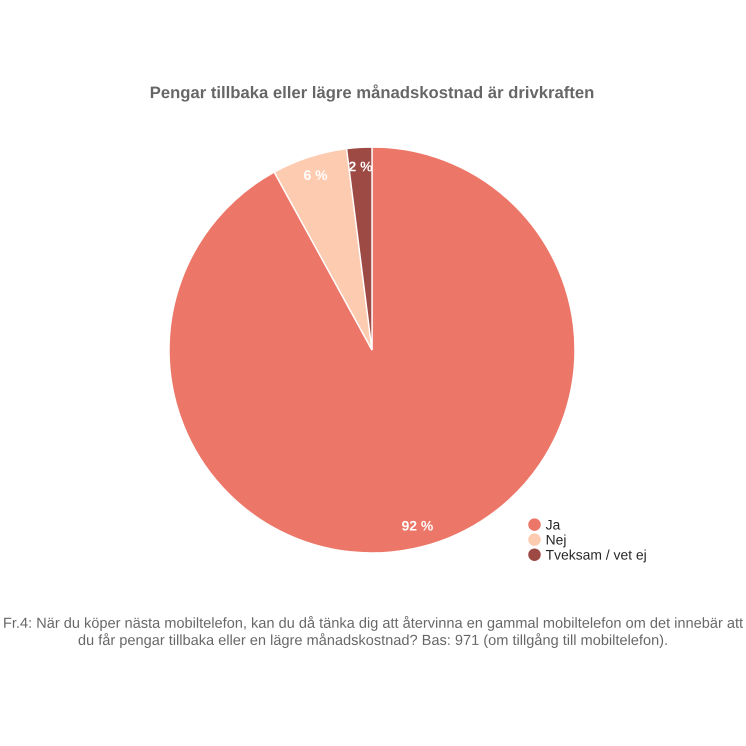  I want to click on data-label: 92 %, so click(417, 525).